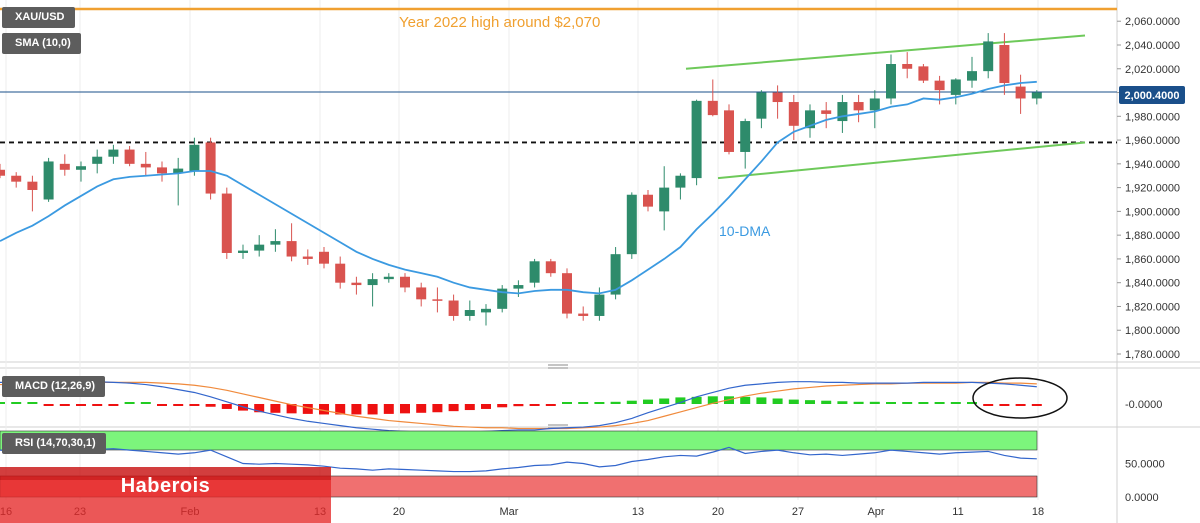 The image size is (1200, 523). I want to click on macd-indicator-tag: MACD (12,26,9), so click(54, 386).